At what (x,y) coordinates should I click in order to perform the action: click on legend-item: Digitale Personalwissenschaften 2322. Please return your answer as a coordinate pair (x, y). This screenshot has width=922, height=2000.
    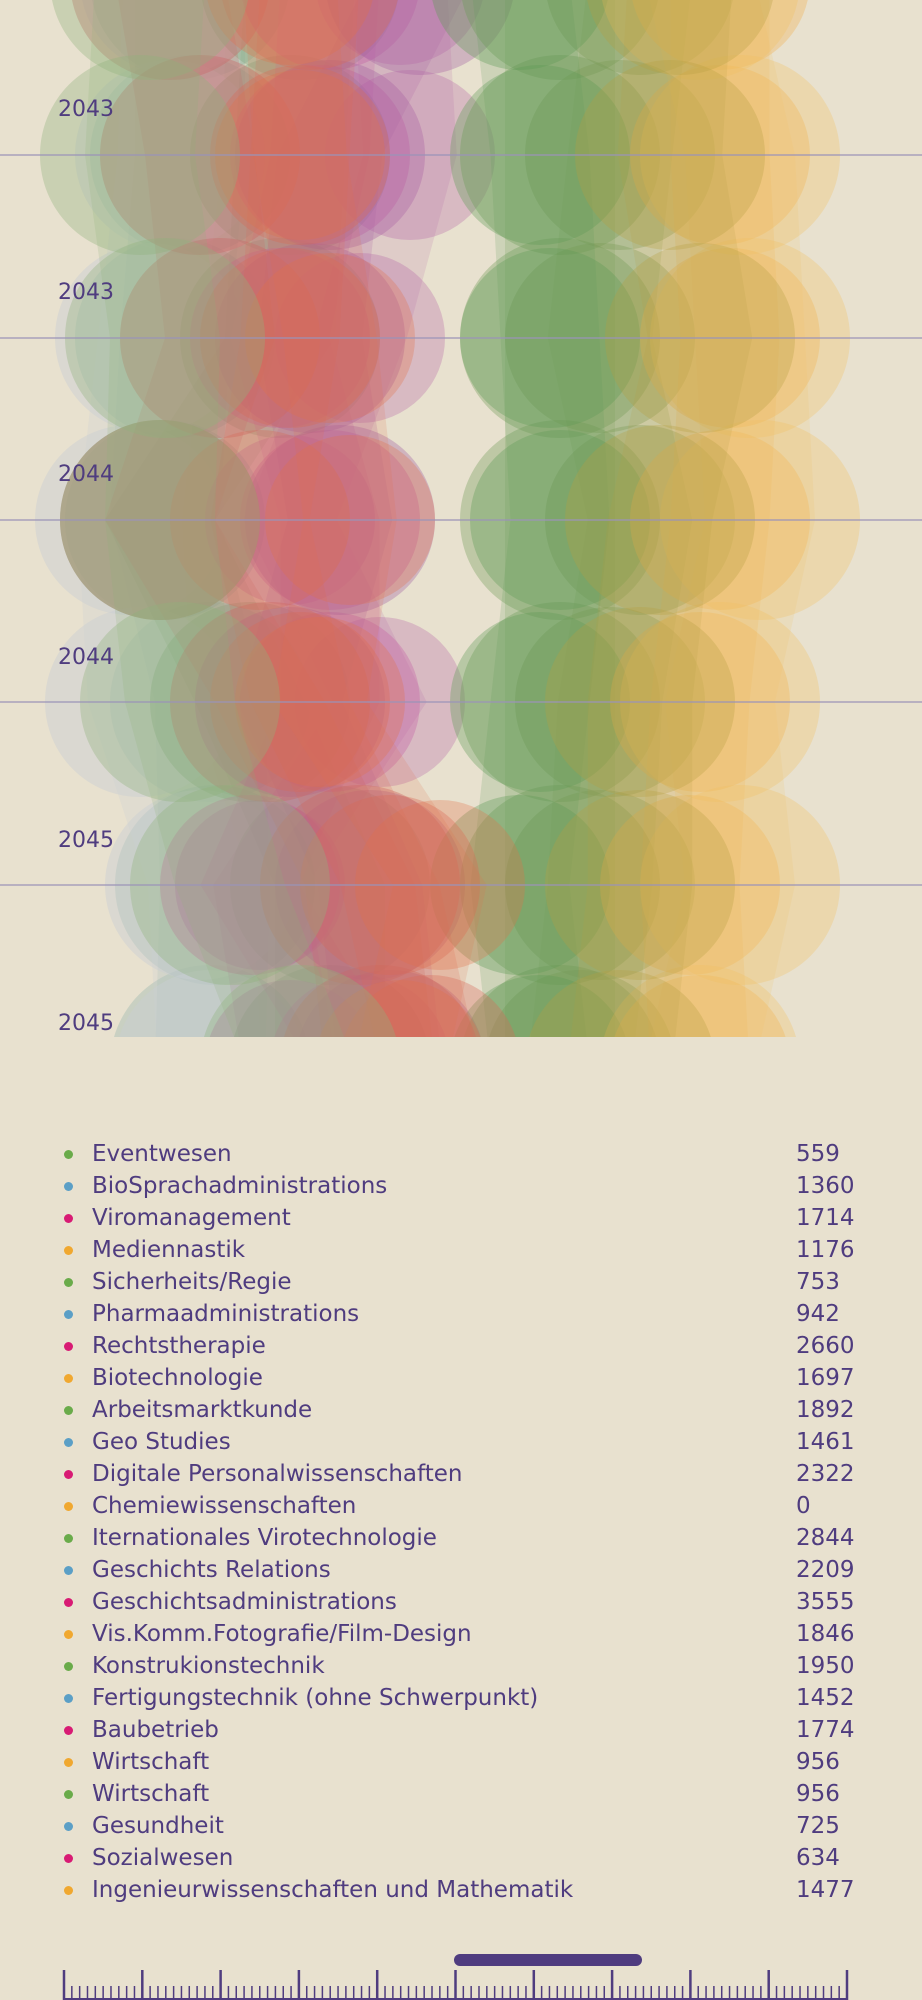
    Looking at the image, I should click on (461, 1474).